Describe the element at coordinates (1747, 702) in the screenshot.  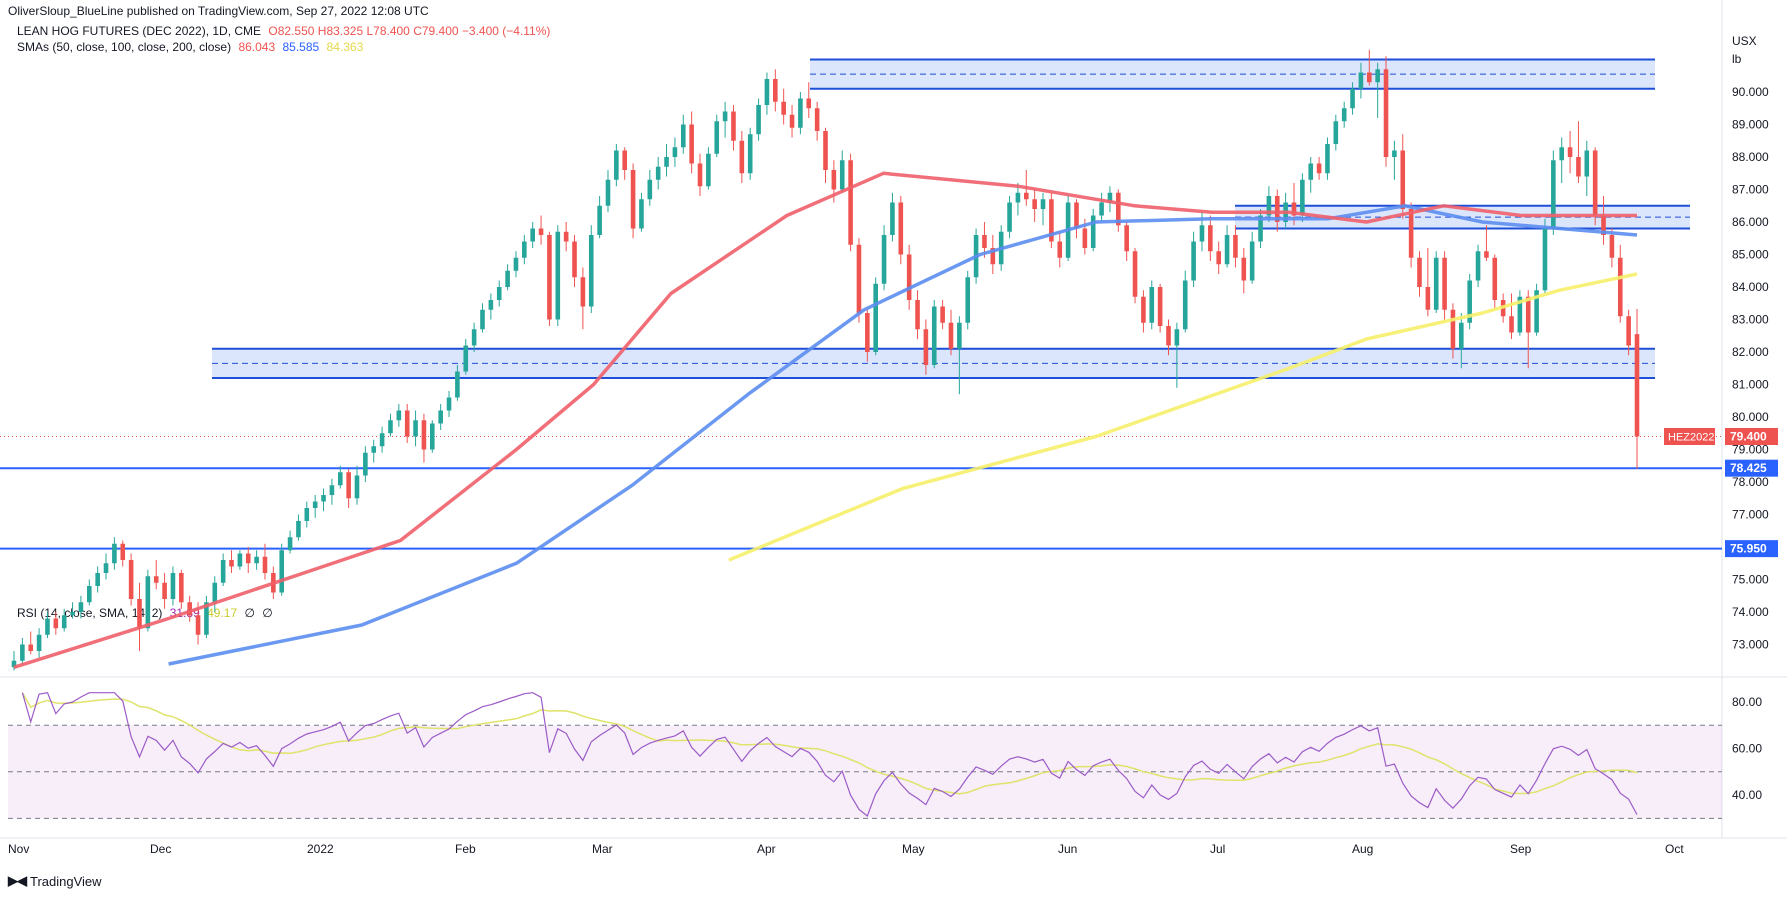
I see `rsi-tick-label: 80.00` at that location.